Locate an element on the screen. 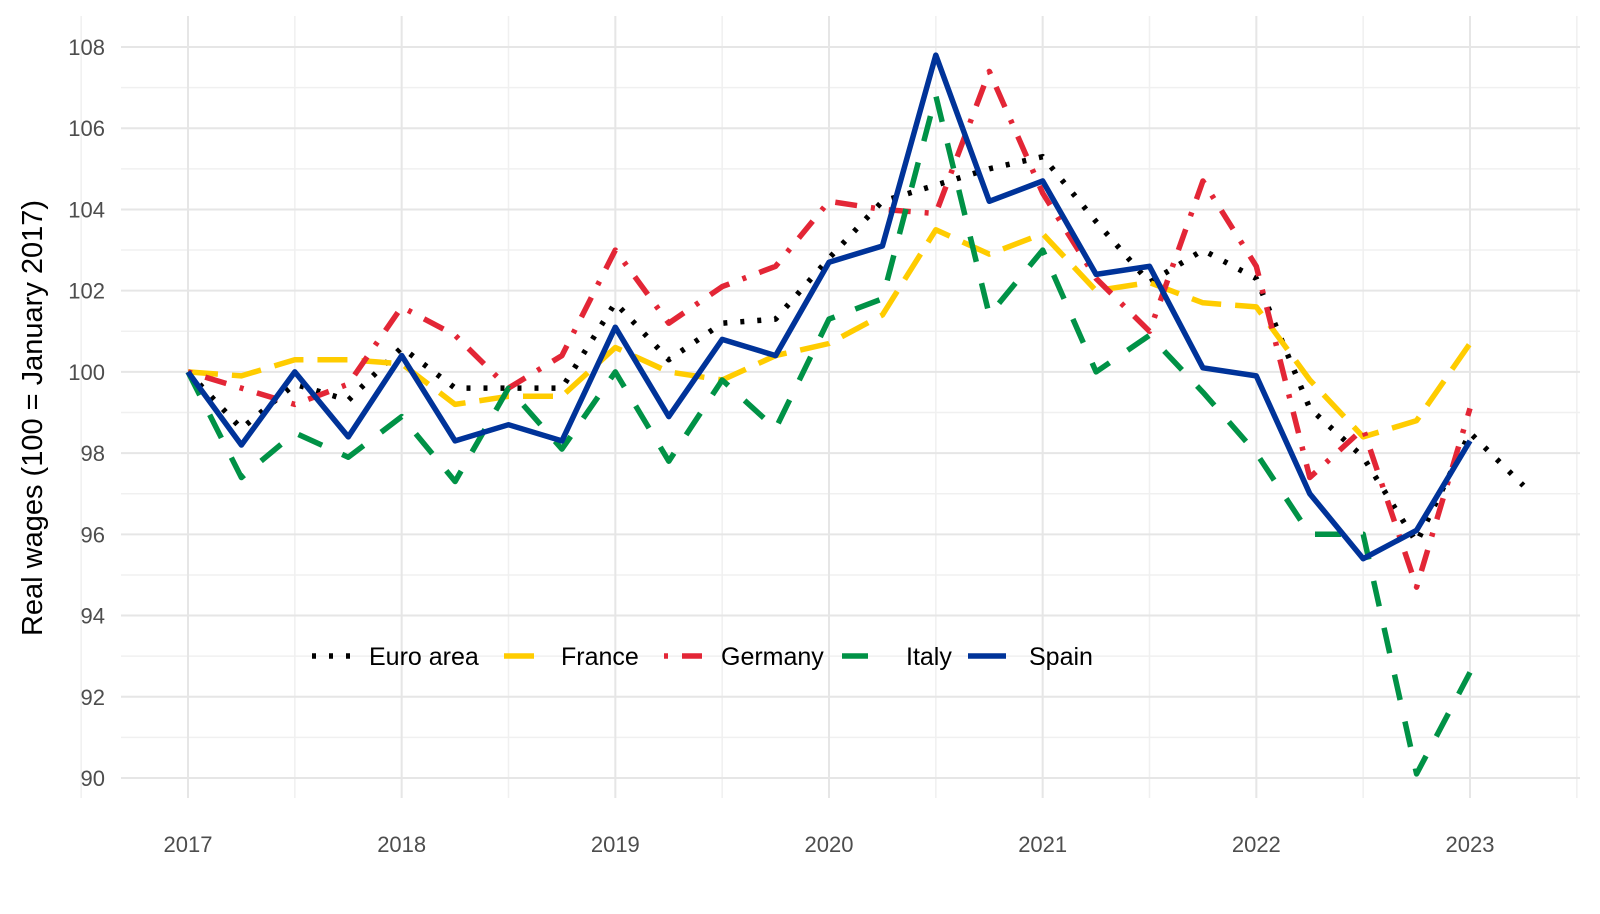  y-tick-label: 108 is located at coordinates (86, 47).